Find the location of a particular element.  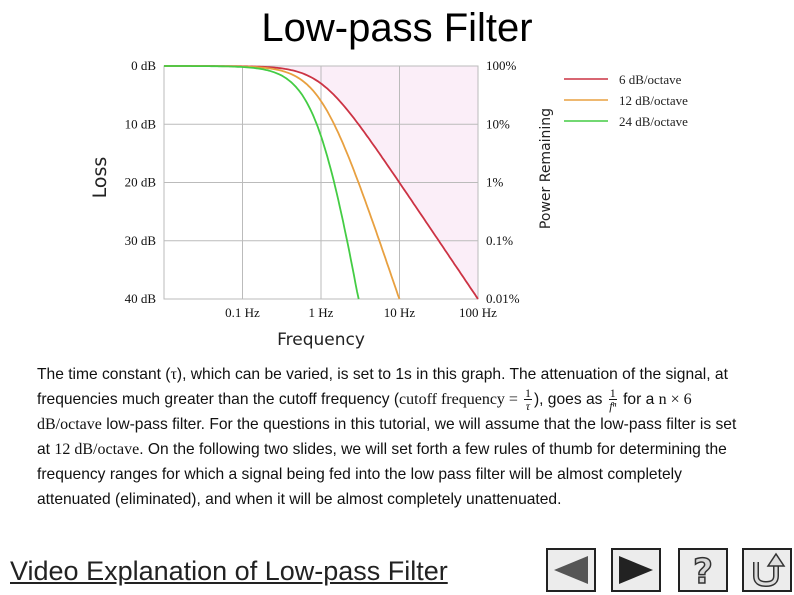

x-tick-label: 10 Hz is located at coordinates (400, 312).